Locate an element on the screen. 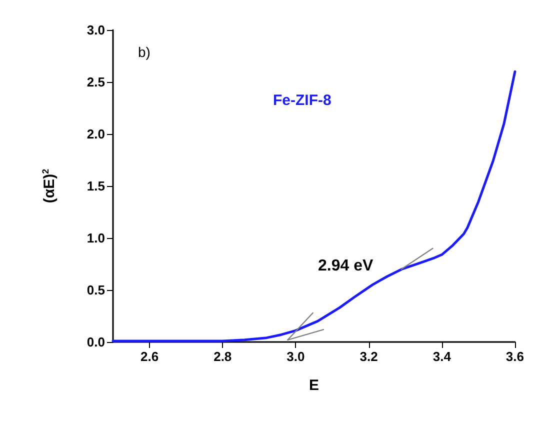 This screenshot has height=421, width=535. x-tick-label: 3.0 is located at coordinates (295, 356).